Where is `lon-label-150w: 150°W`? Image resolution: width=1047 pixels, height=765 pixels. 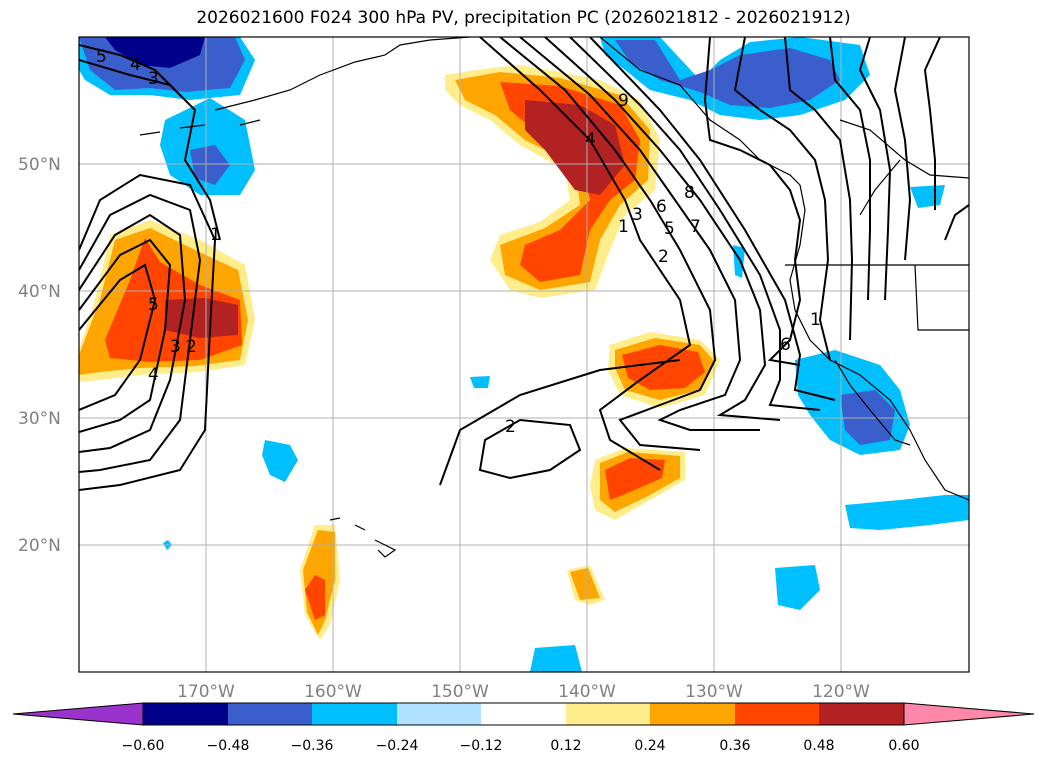
lon-label-150w: 150°W is located at coordinates (460, 692).